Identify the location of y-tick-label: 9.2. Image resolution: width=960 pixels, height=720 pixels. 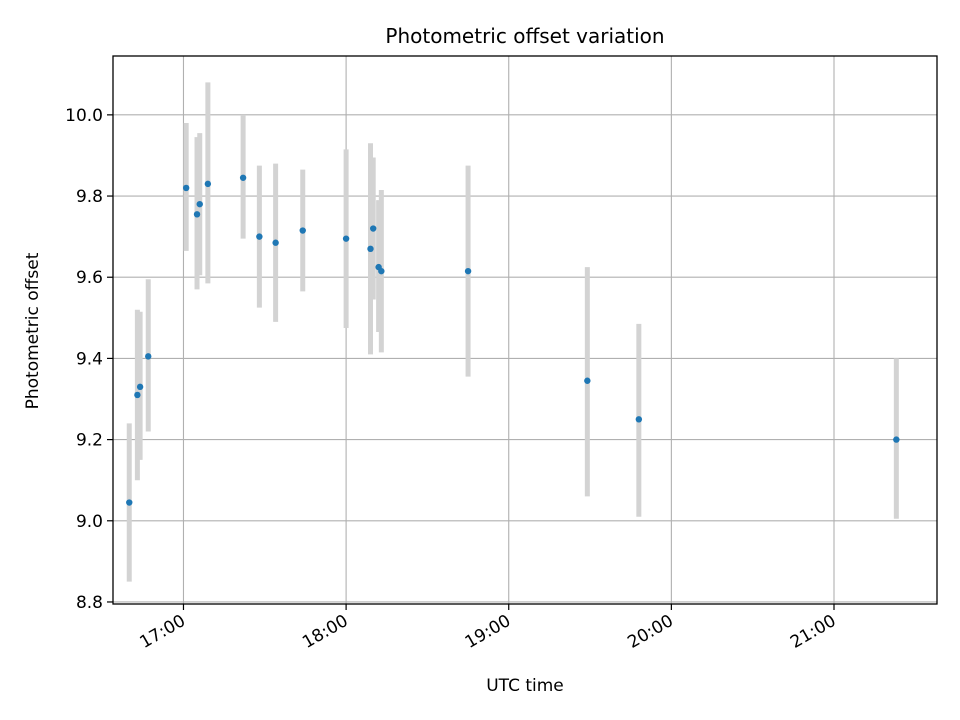
(89, 441).